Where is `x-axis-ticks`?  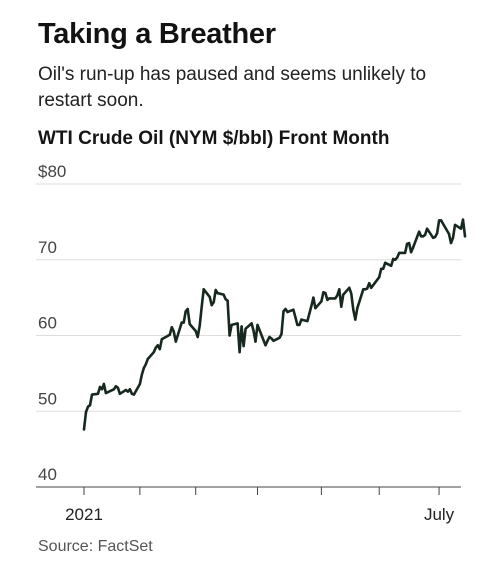 x-axis-ticks is located at coordinates (261, 491).